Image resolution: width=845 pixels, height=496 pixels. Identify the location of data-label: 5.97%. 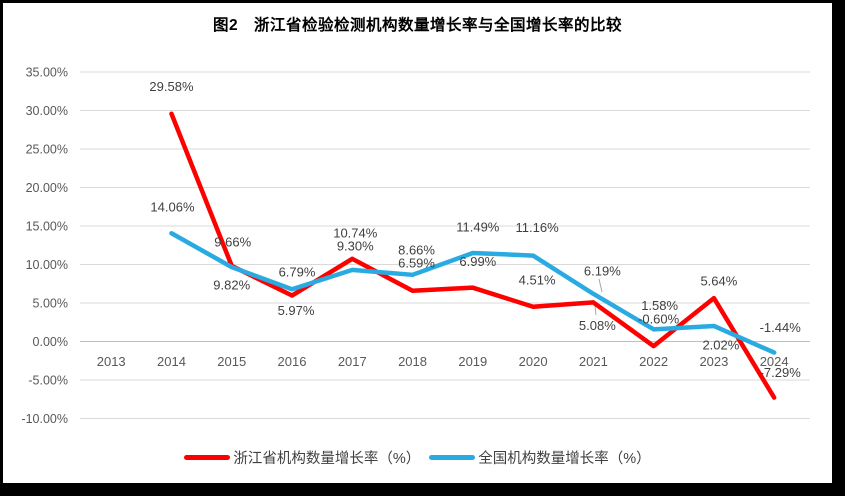
(296, 310).